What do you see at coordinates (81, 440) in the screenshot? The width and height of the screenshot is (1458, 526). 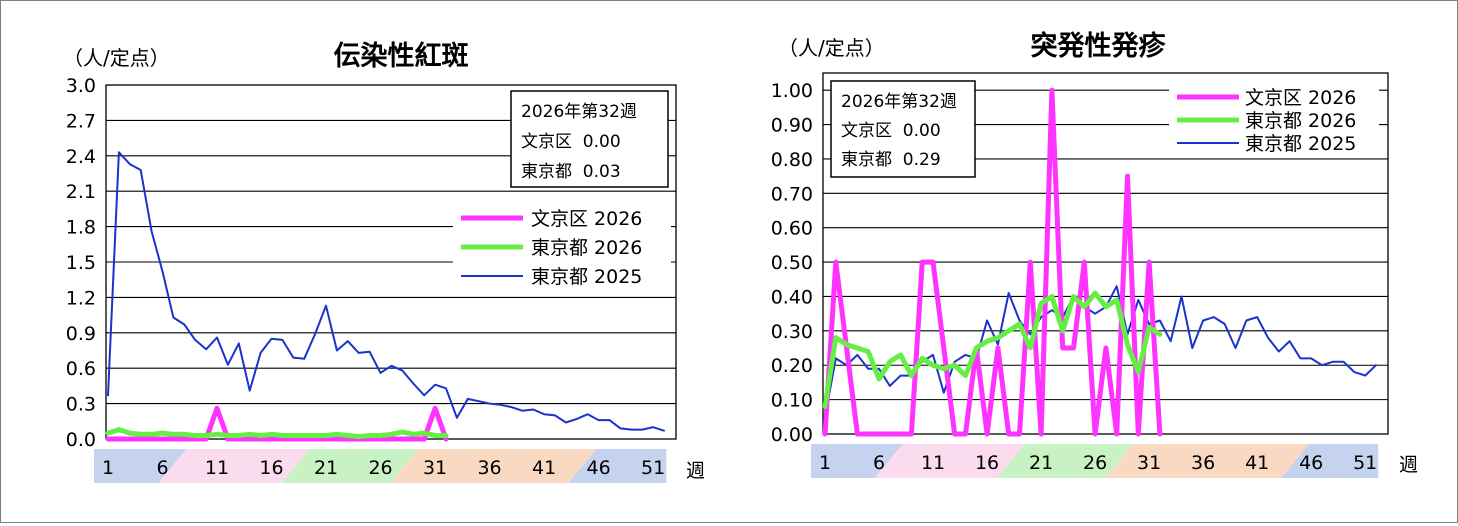 I see `y-tick-label: 0.0` at bounding box center [81, 440].